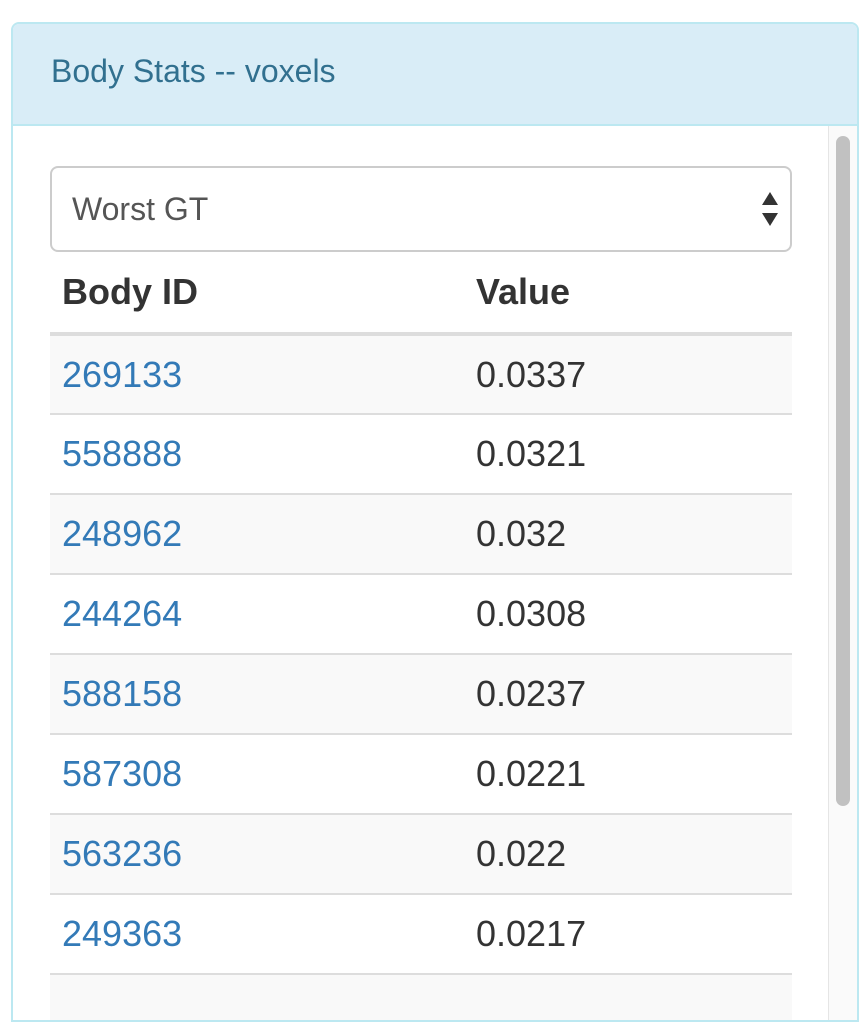  I want to click on column-header-body-id: Body ID, so click(257, 294).